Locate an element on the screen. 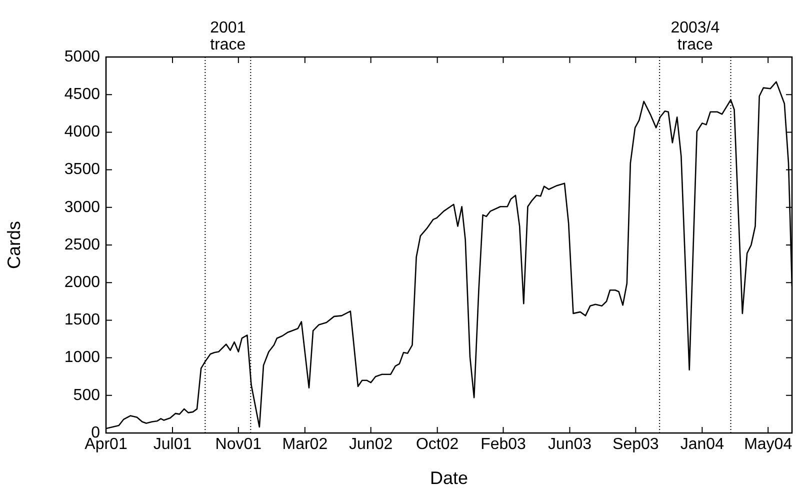 This screenshot has width=799, height=492. y-axis-title: Cards is located at coordinates (14, 245).